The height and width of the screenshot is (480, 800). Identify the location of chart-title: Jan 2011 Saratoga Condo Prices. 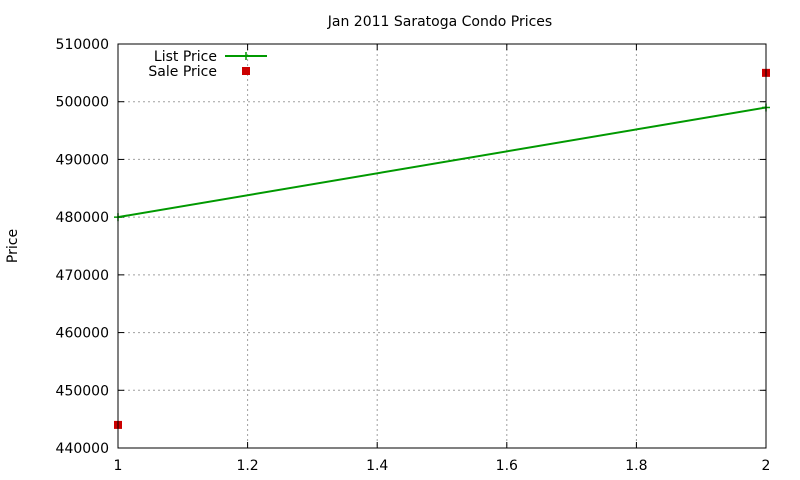
(439, 22).